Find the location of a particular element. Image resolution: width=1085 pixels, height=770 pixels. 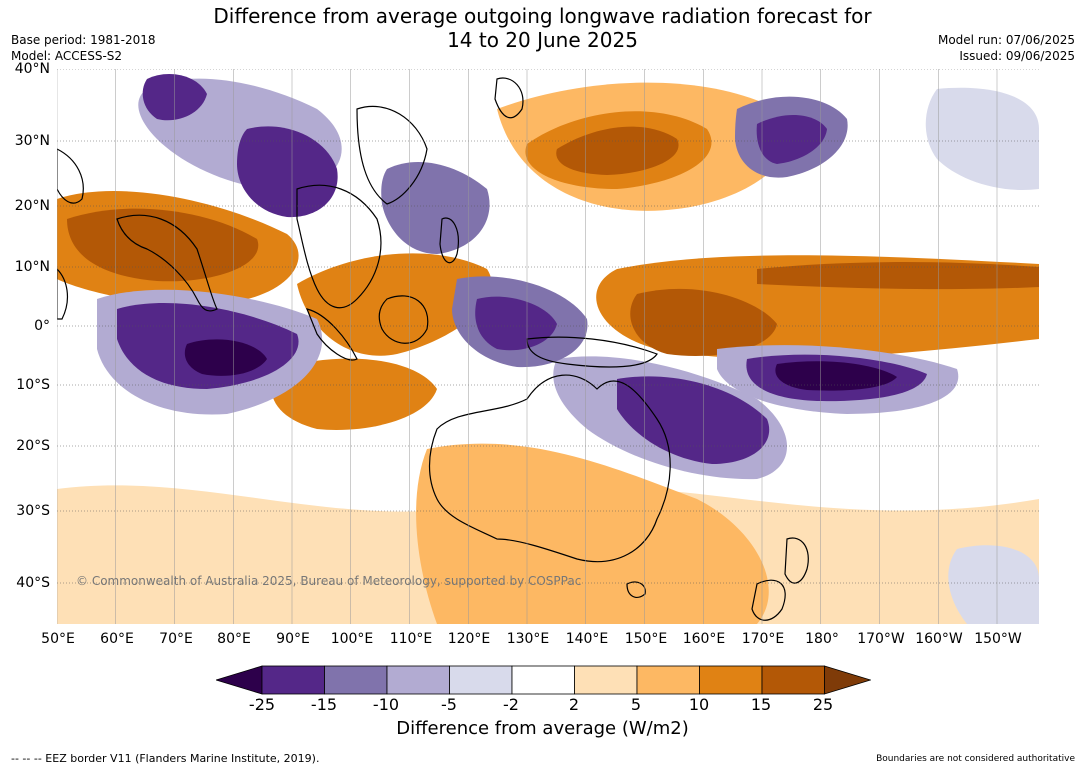

base-period: Base period: 1981-2018 is located at coordinates (83, 40).